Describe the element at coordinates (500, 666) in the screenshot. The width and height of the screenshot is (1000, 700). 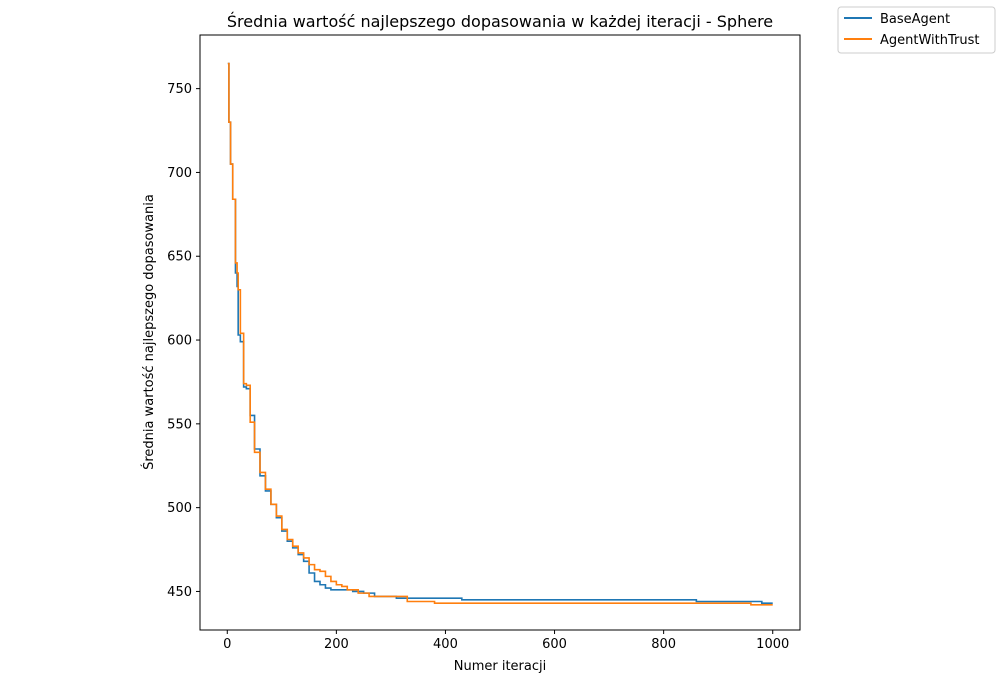
I see `x-axis-label: Numer iteracji` at that location.